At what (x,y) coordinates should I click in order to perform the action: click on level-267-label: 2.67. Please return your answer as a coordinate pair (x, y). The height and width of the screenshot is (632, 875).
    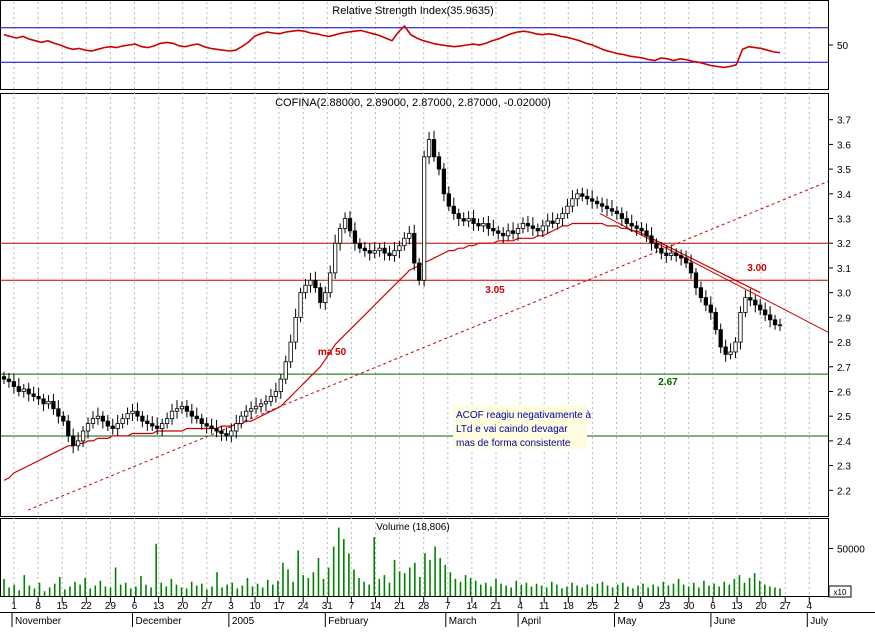
    Looking at the image, I should click on (668, 382).